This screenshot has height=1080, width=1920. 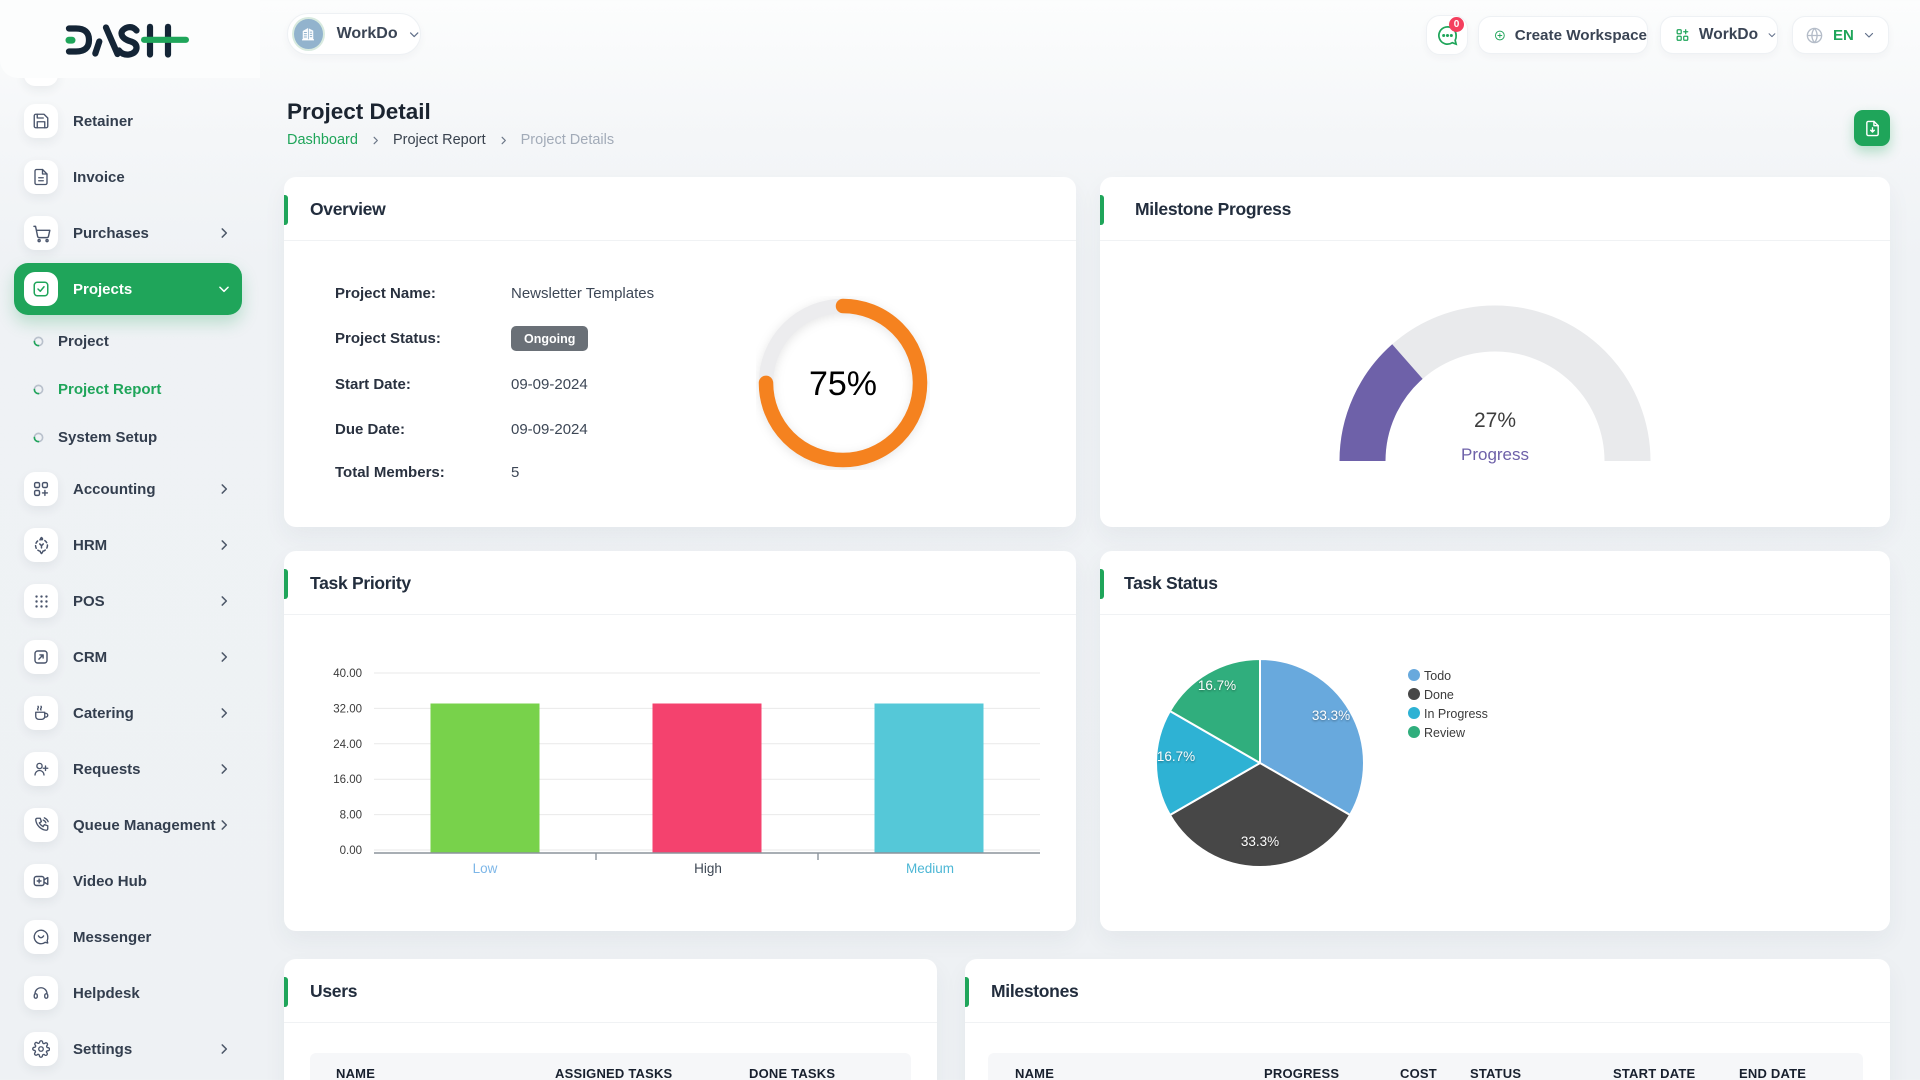 I want to click on svg-text: 24.00, so click(x=347, y=745).